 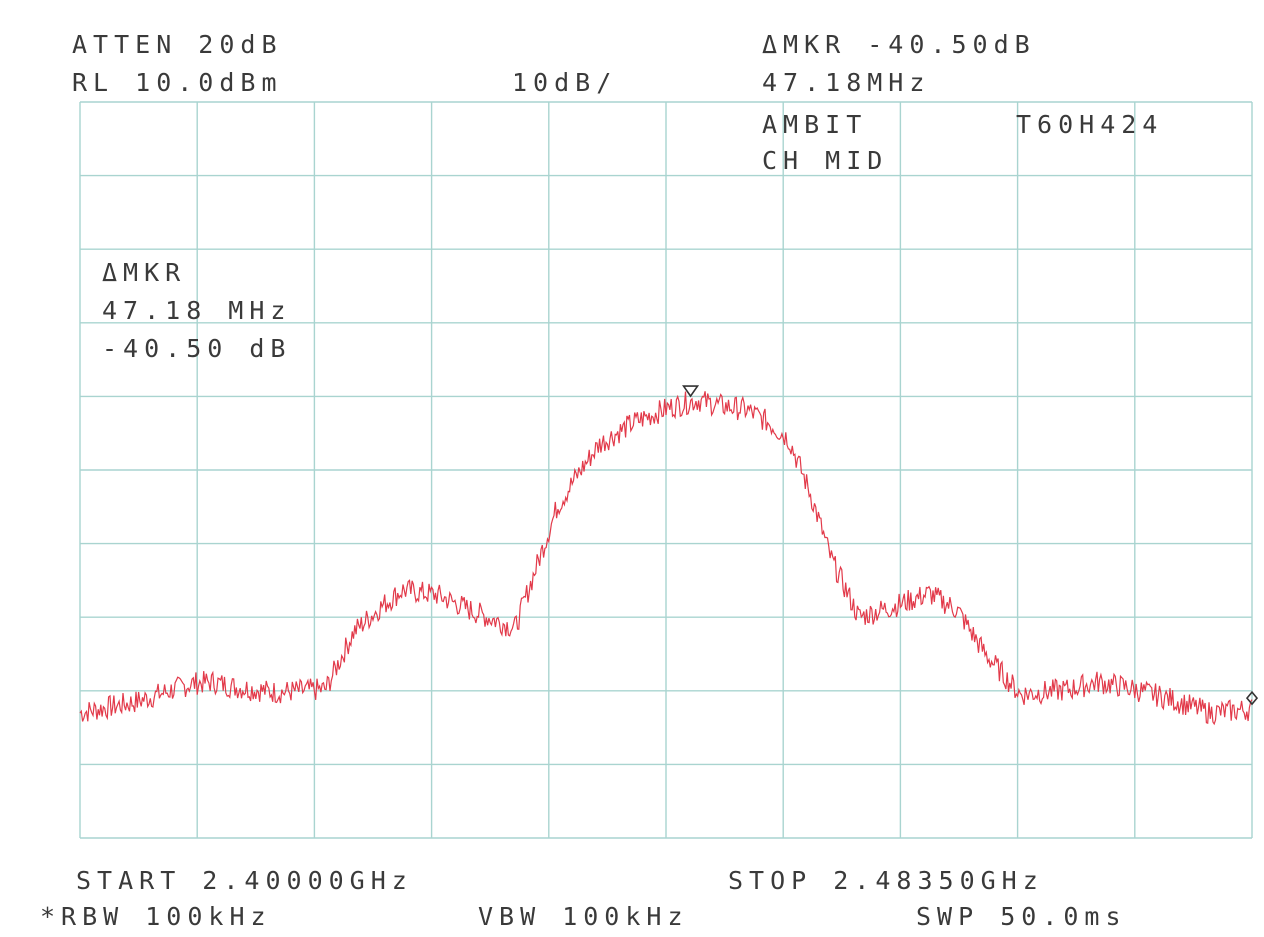 I want to click on delta-marker-level: ΔMKR -40.50dB, so click(x=899, y=44).